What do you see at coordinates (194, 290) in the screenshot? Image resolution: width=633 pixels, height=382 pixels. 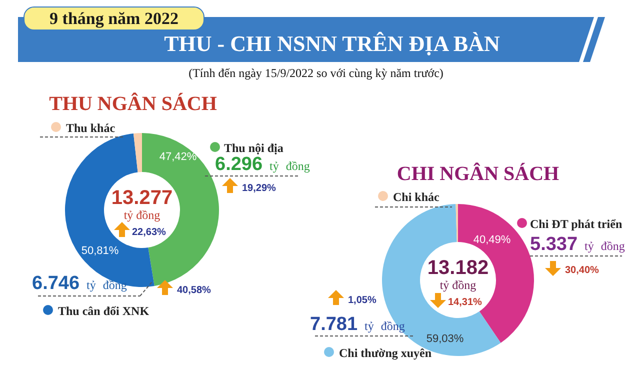 I see `text: 40,58%` at bounding box center [194, 290].